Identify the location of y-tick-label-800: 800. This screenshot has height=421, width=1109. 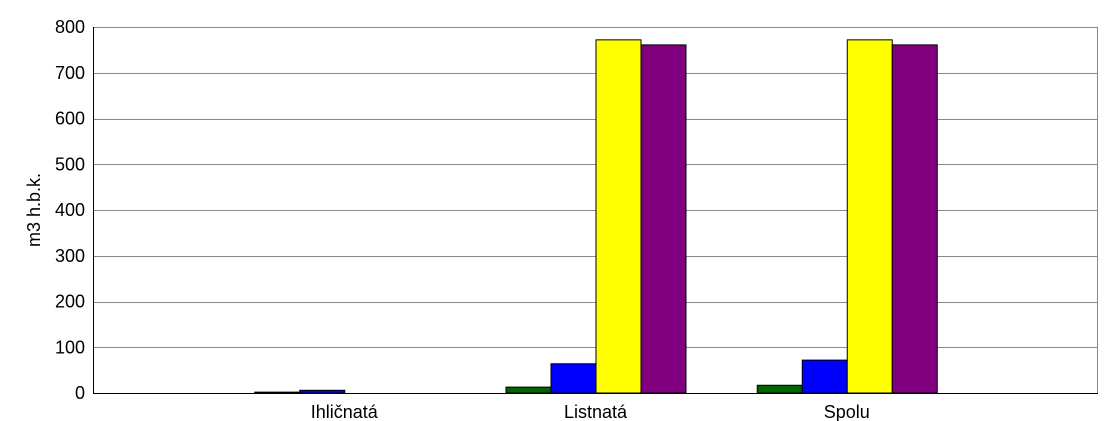
(70, 27).